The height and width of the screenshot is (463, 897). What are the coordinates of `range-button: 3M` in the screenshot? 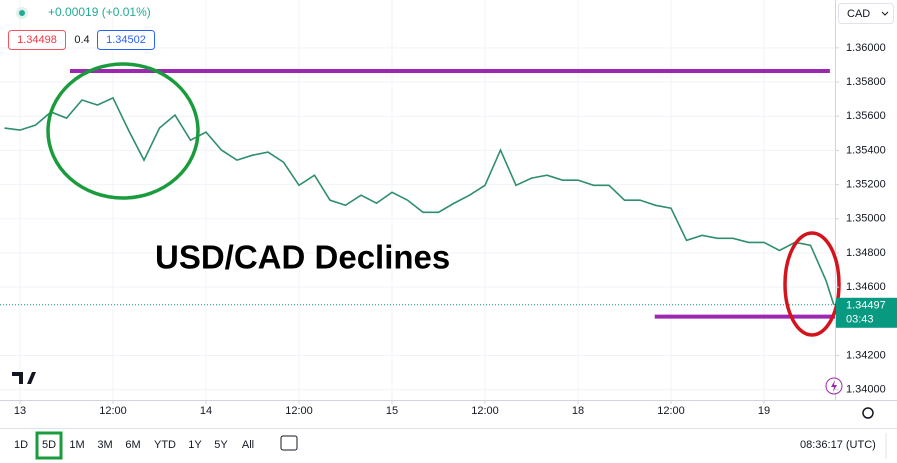 It's located at (104, 445).